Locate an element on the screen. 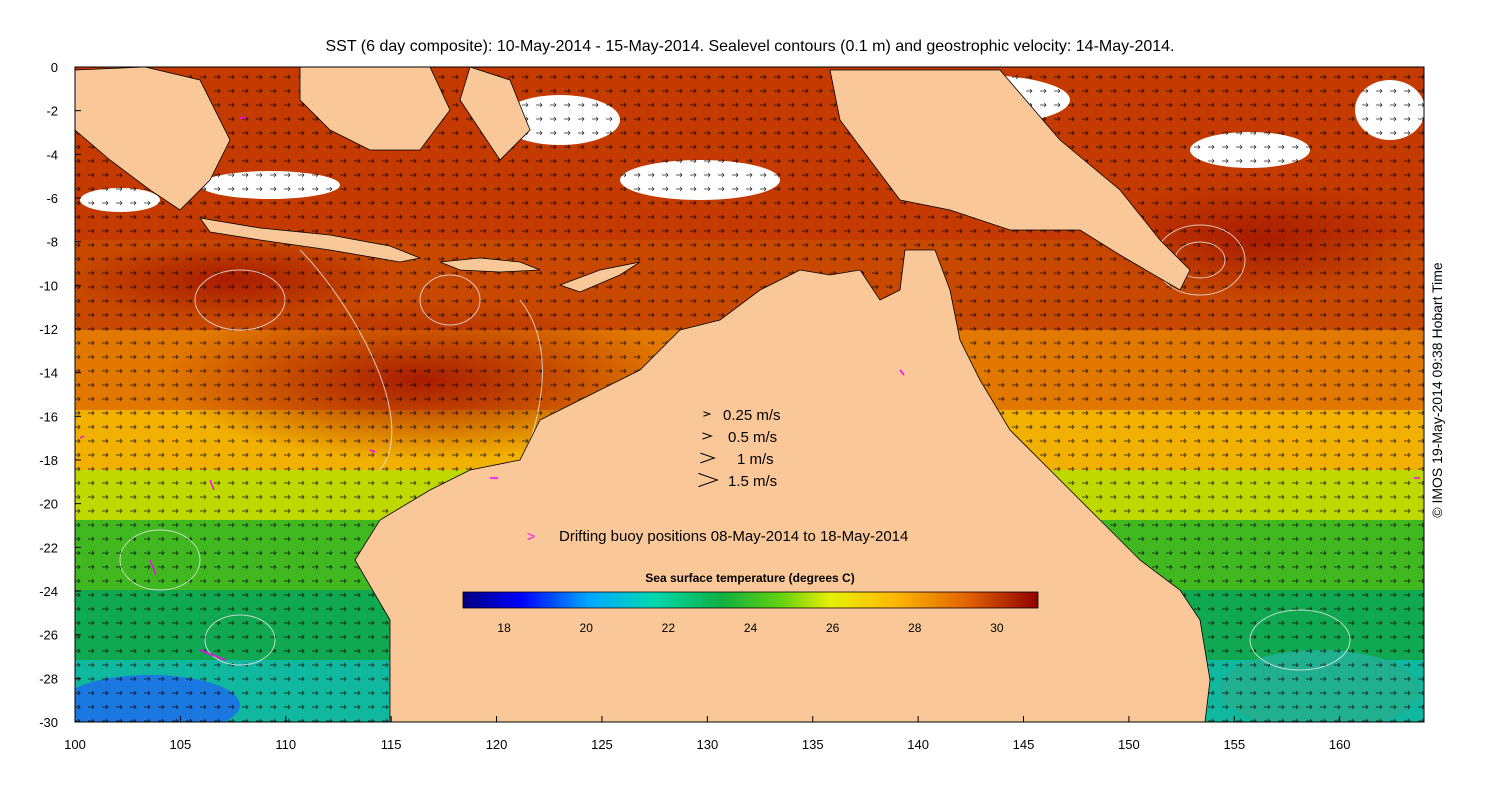  velocity-legend: 0.25 m/s 0.5 m/s 1 m/s 1.5 m/s is located at coordinates (739, 448).